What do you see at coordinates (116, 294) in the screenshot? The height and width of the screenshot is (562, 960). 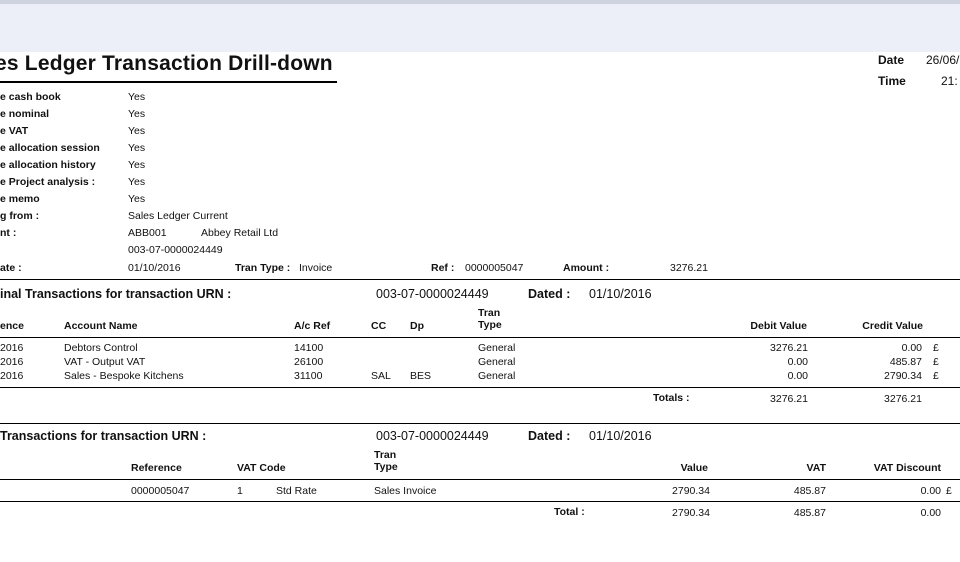 I see `nominal-section-heading: inal Transactions for transaction URN :` at bounding box center [116, 294].